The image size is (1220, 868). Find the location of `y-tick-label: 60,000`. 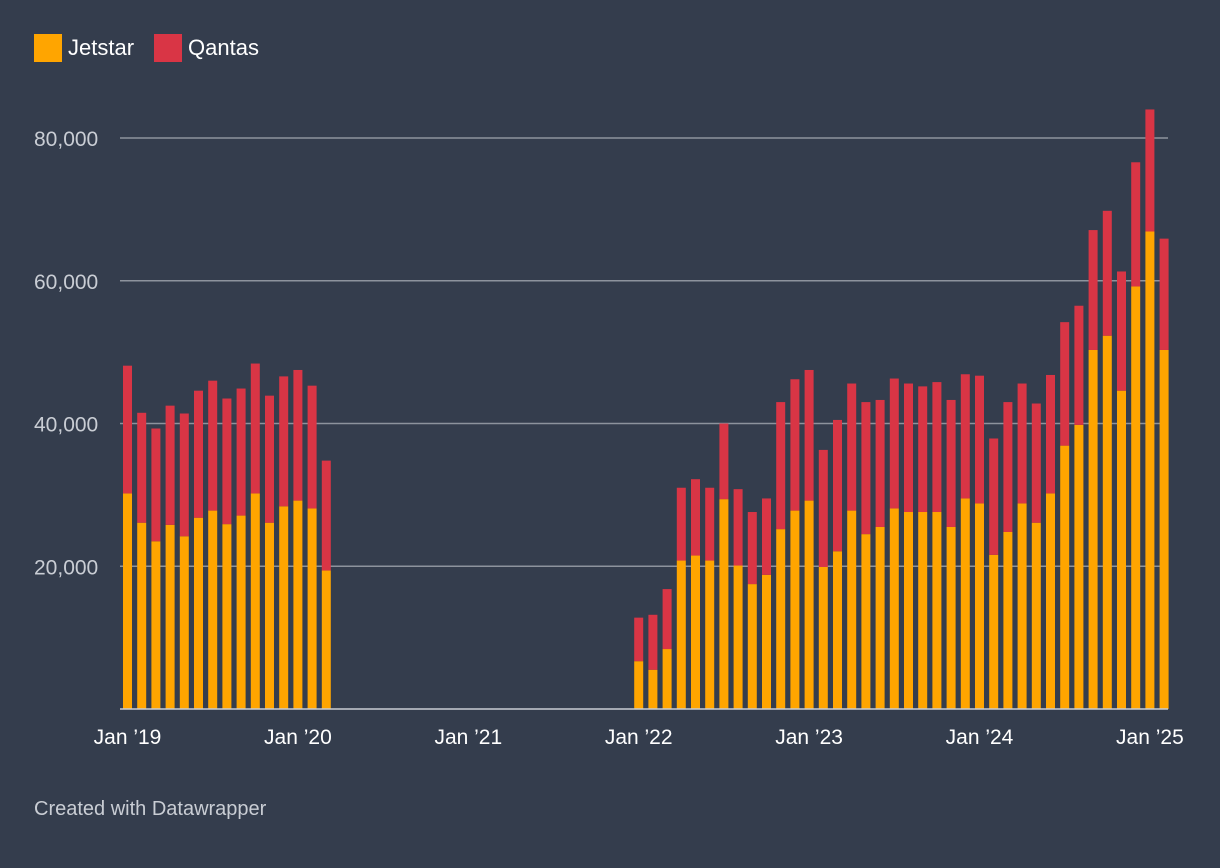

y-tick-label: 60,000 is located at coordinates (66, 282).